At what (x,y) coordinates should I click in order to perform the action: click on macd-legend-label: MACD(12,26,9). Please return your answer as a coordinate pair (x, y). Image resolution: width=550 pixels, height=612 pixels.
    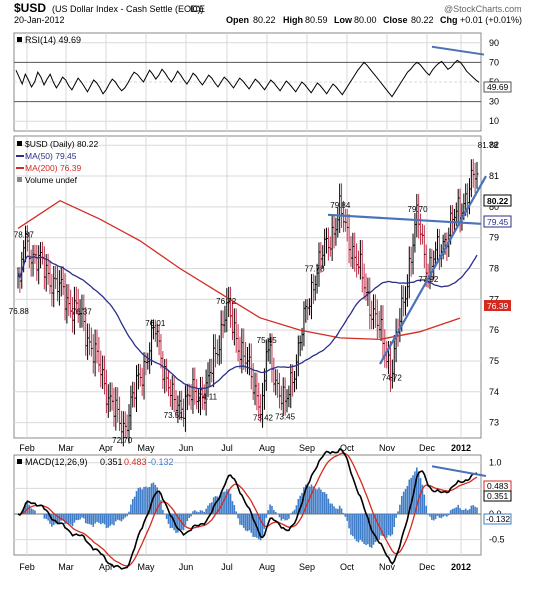
    Looking at the image, I should click on (56, 462).